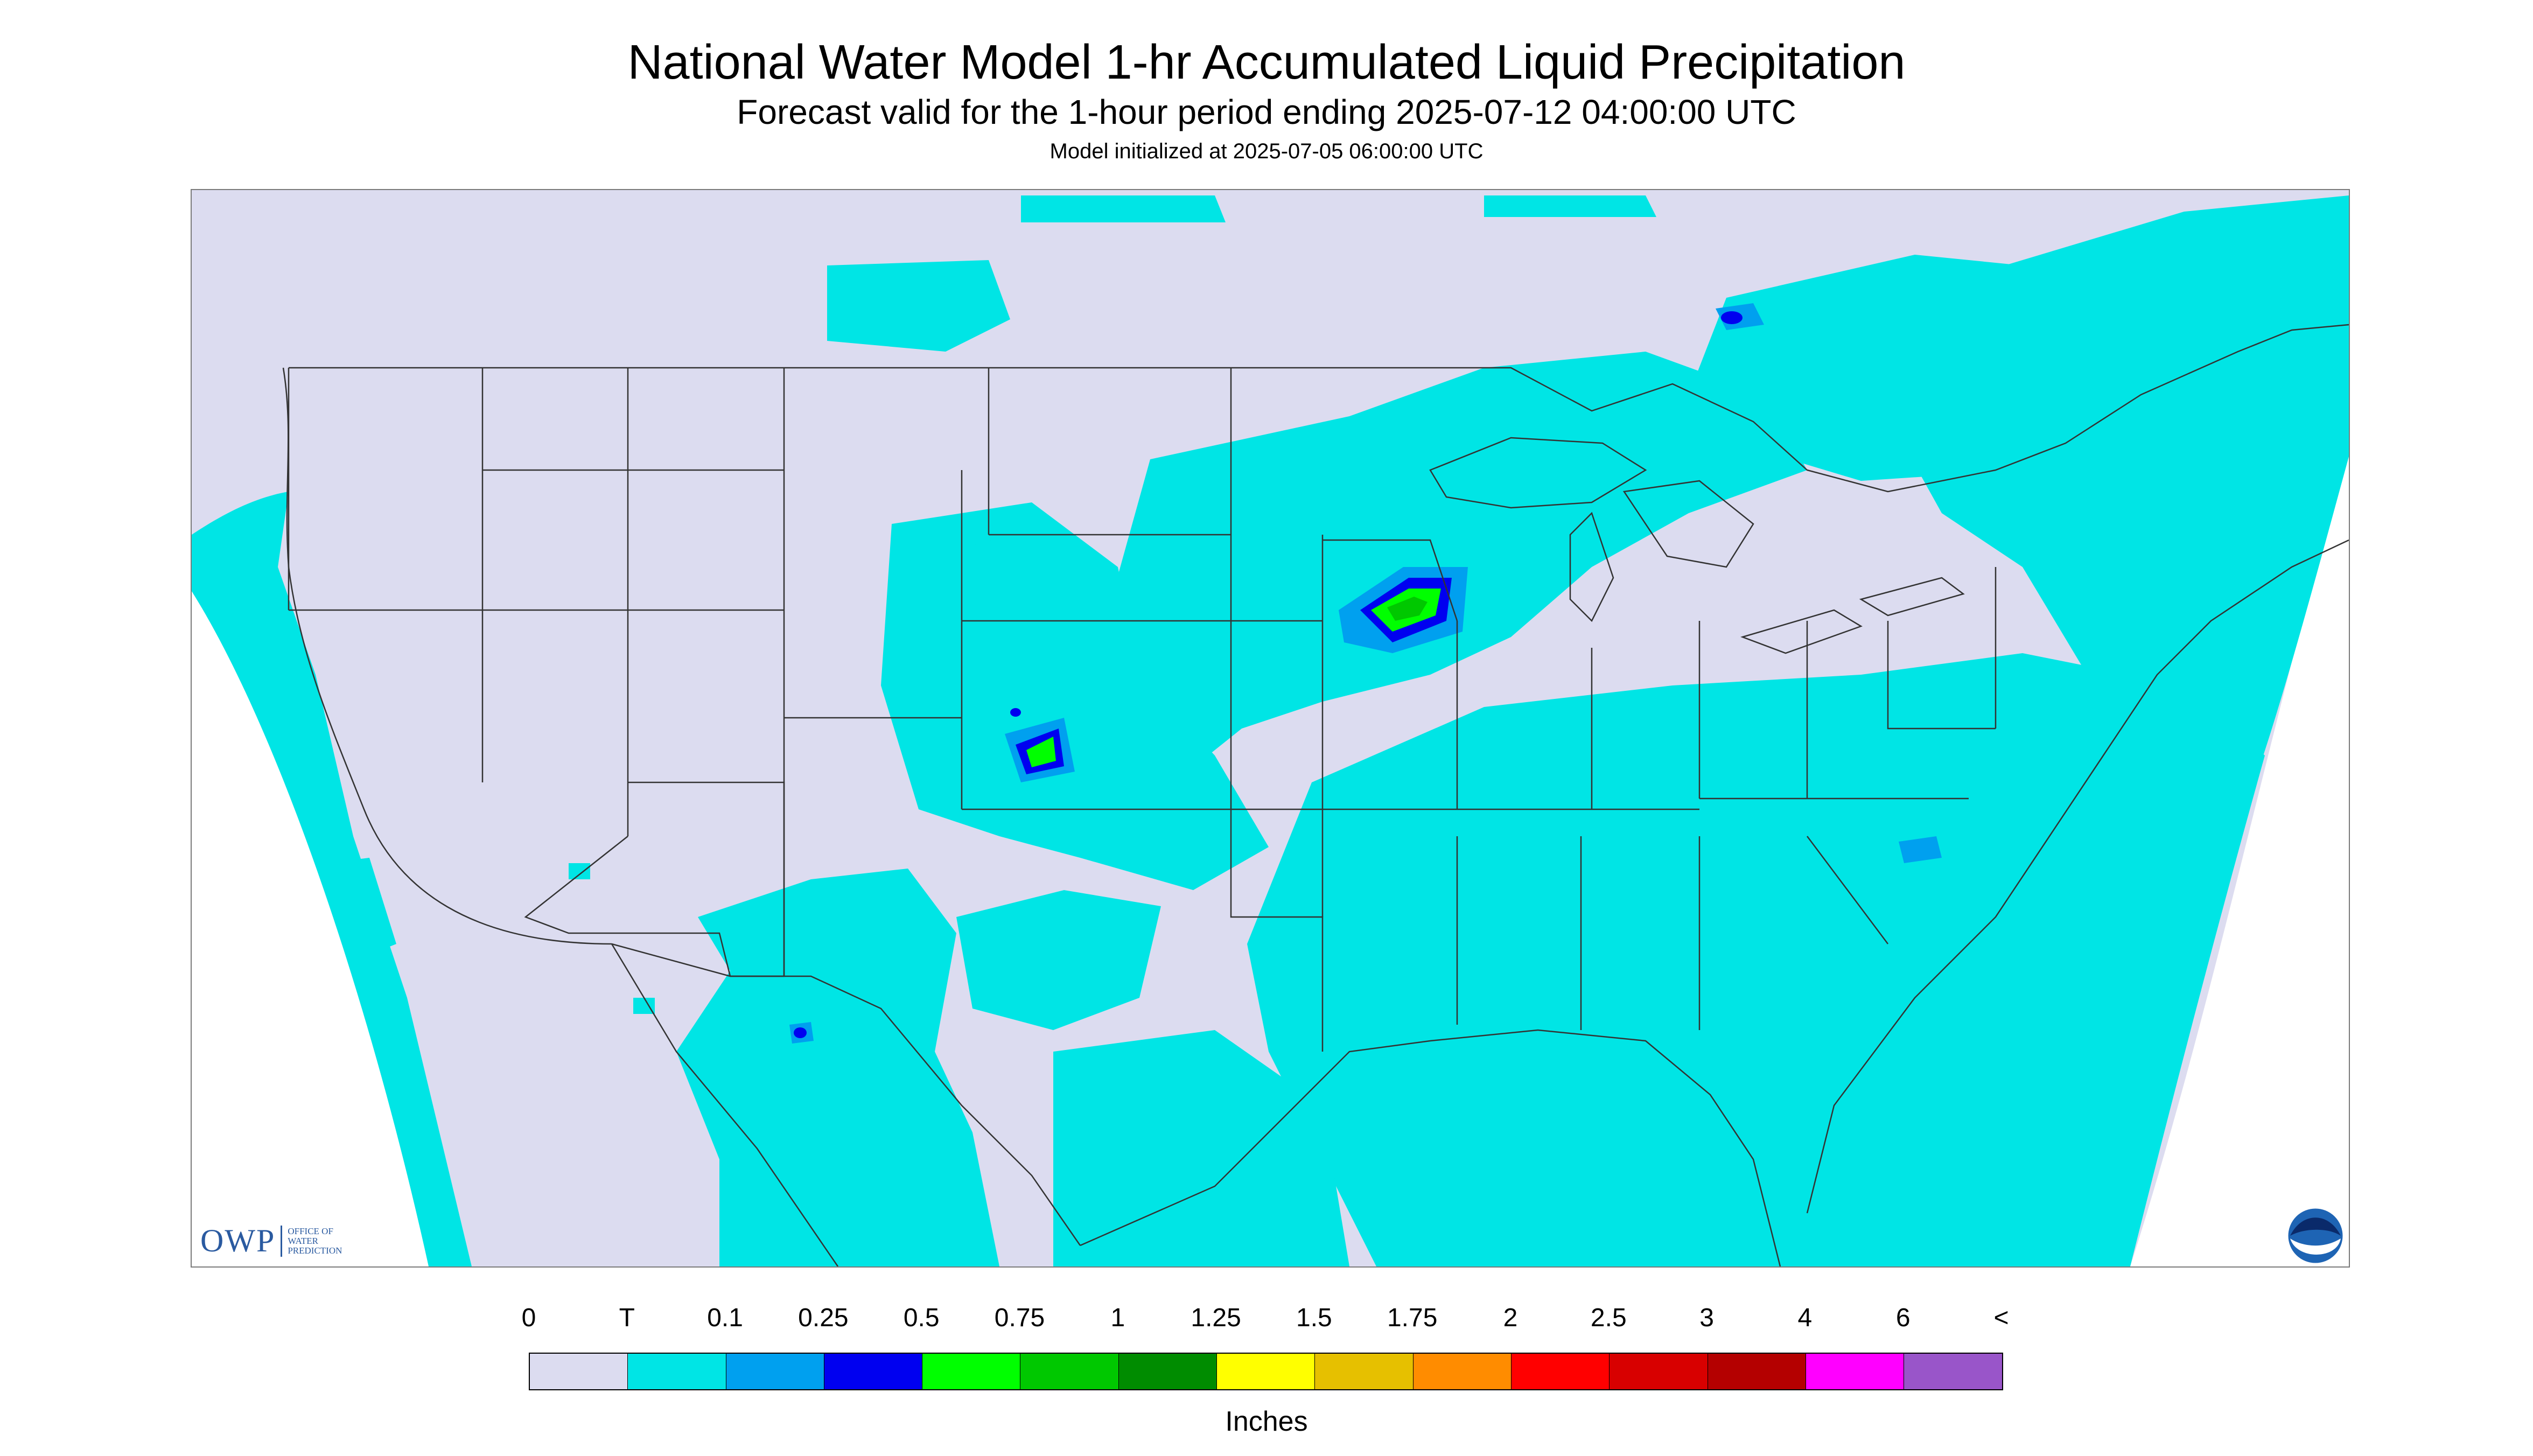  What do you see at coordinates (1407, 609) in the screenshot?
I see `heavier-precip-areas` at bounding box center [1407, 609].